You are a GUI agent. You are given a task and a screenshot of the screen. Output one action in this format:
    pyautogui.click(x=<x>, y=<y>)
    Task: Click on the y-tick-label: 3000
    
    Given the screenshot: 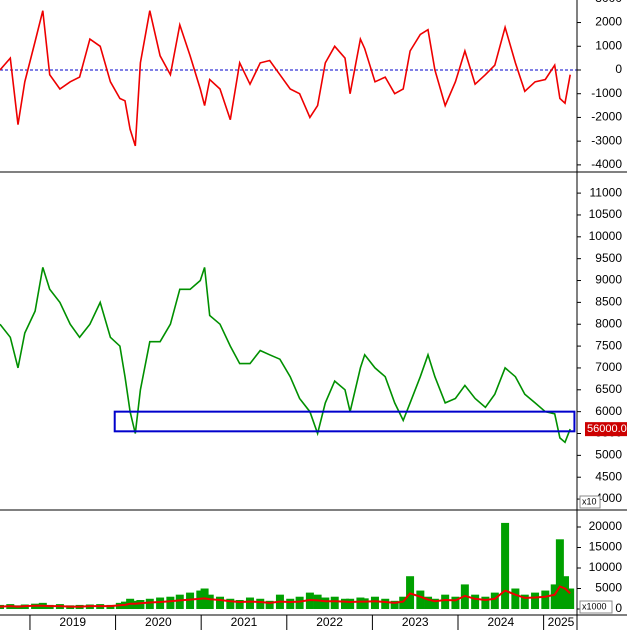 What is the action you would take?
    pyautogui.click(x=608, y=2)
    